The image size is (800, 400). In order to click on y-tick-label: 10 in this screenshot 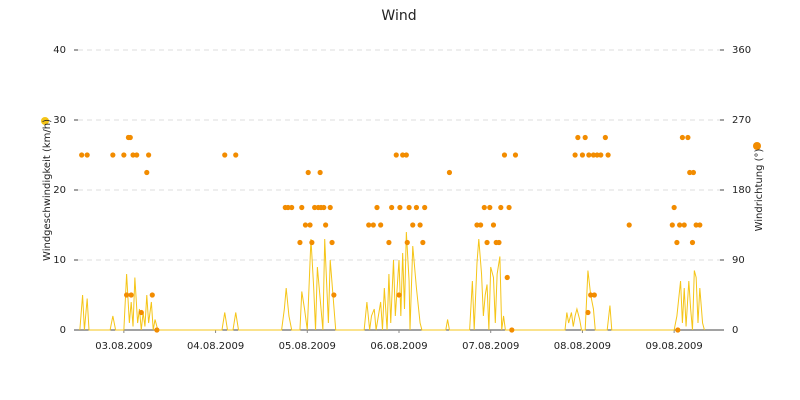, I will do `click(59, 260)`.